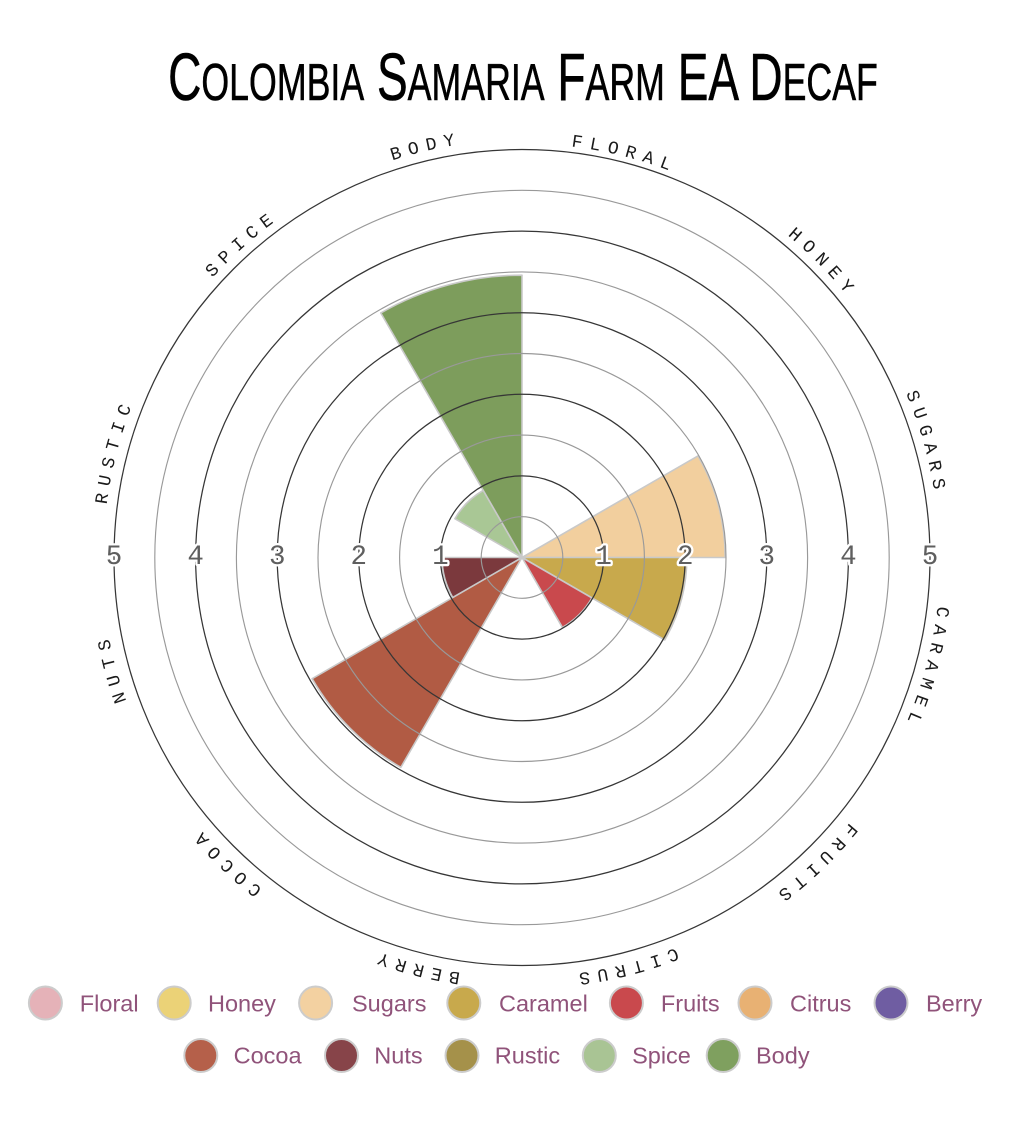 The height and width of the screenshot is (1147, 1030). I want to click on svg-text: Sugars, so click(389, 1004).